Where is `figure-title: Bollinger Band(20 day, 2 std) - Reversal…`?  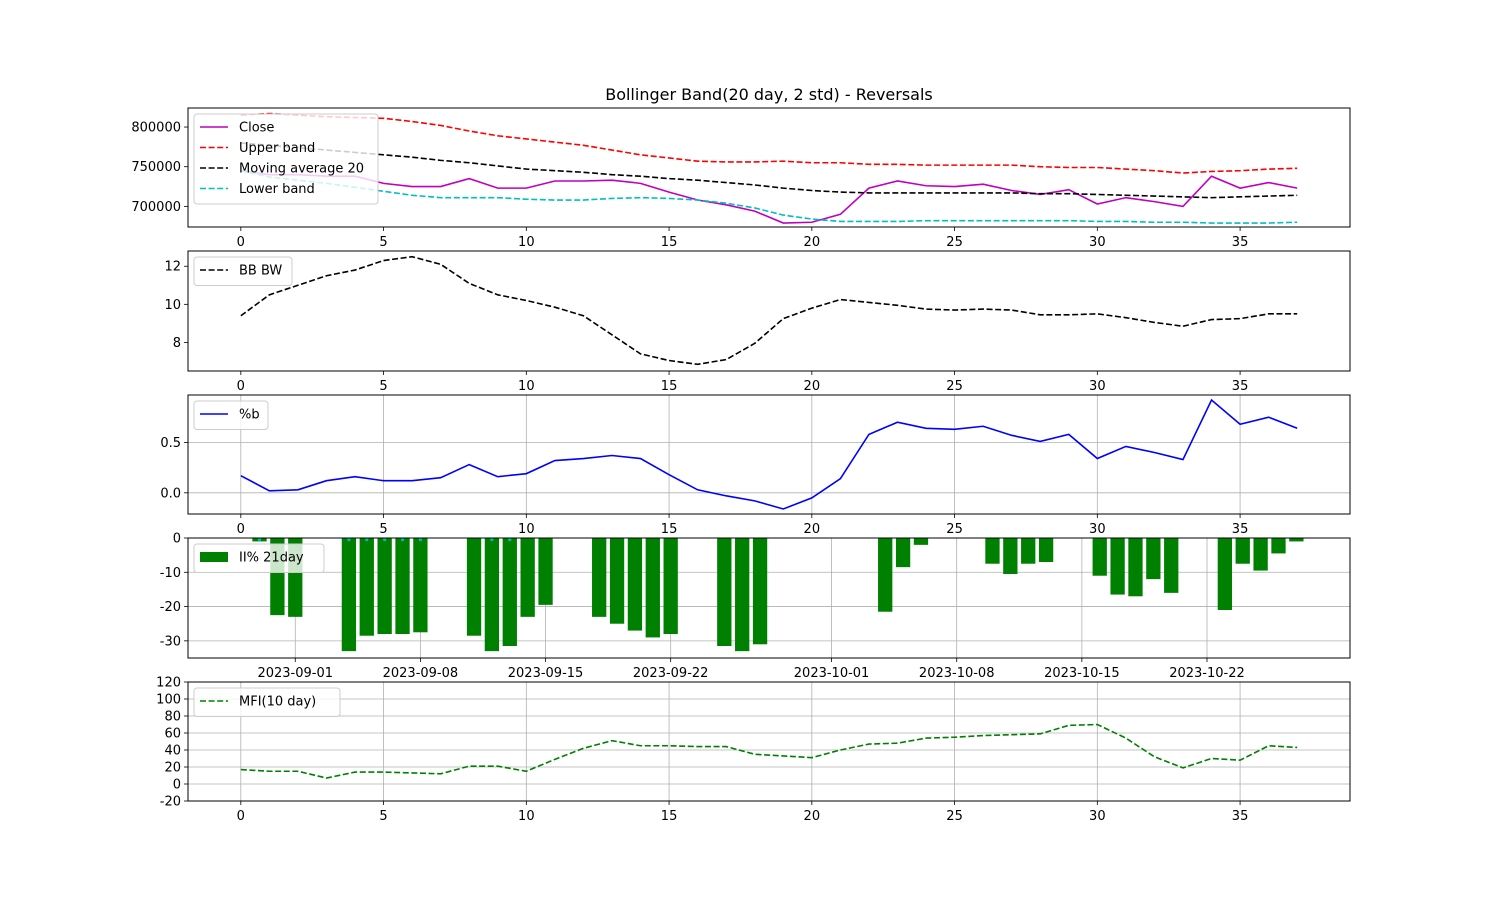
figure-title: Bollinger Band(20 day, 2 std) - Reversal… is located at coordinates (769, 94).